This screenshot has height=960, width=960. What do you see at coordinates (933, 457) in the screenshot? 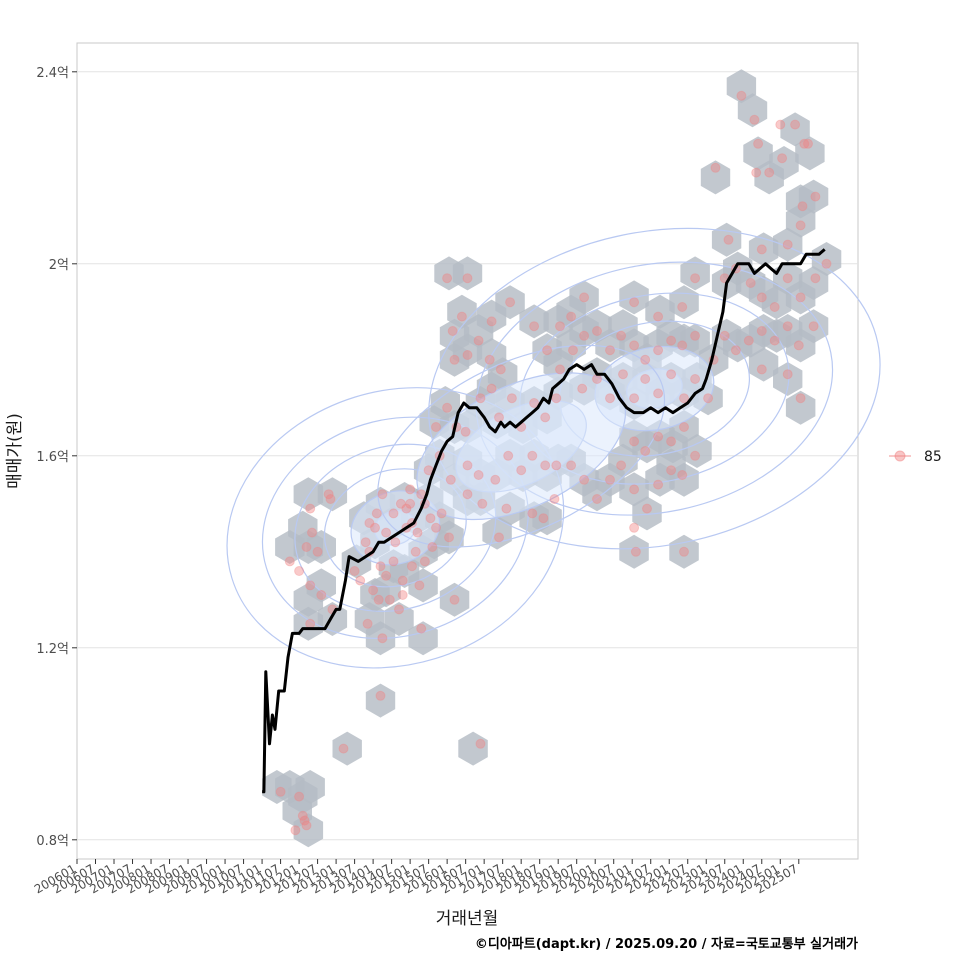
I see `legend-label: 85` at bounding box center [933, 457].